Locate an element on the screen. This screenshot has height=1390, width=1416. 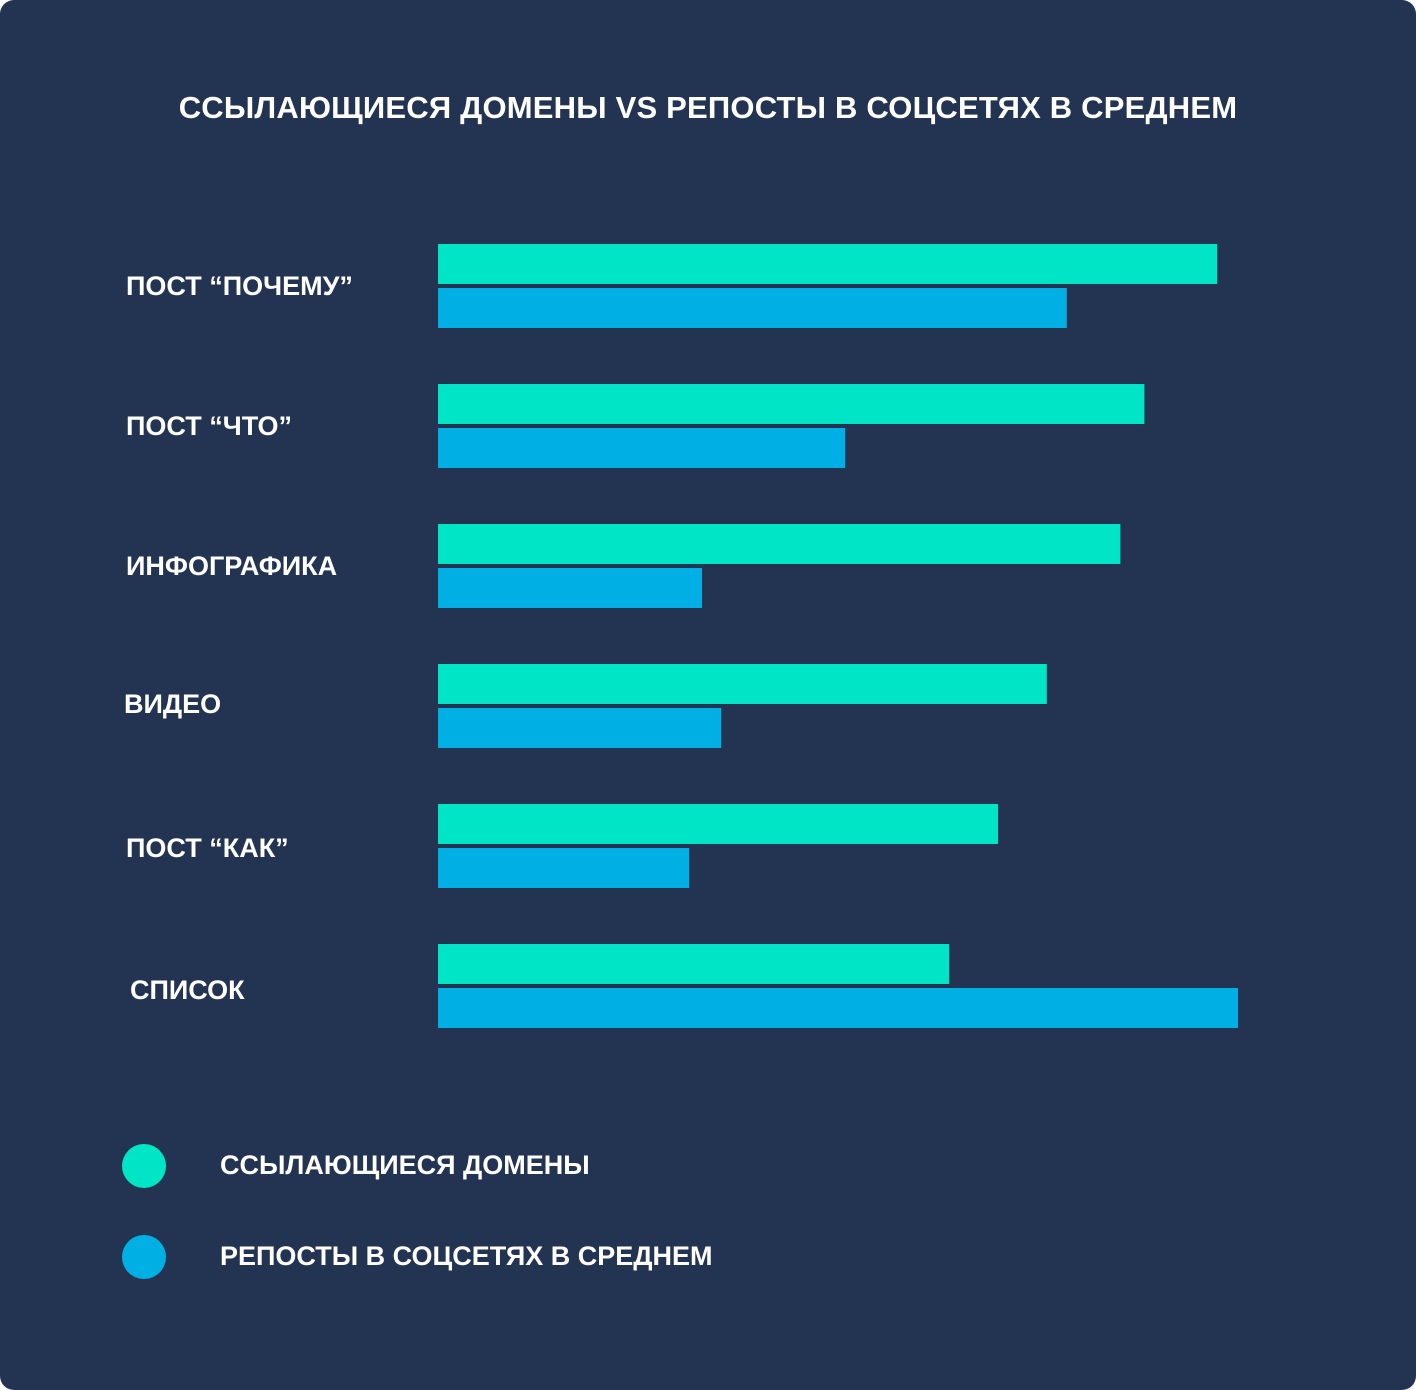
legend-label-reposts: РЕПОСТЫ В СОЦСЕТЯХ В СРЕДНЕМ is located at coordinates (466, 1256).